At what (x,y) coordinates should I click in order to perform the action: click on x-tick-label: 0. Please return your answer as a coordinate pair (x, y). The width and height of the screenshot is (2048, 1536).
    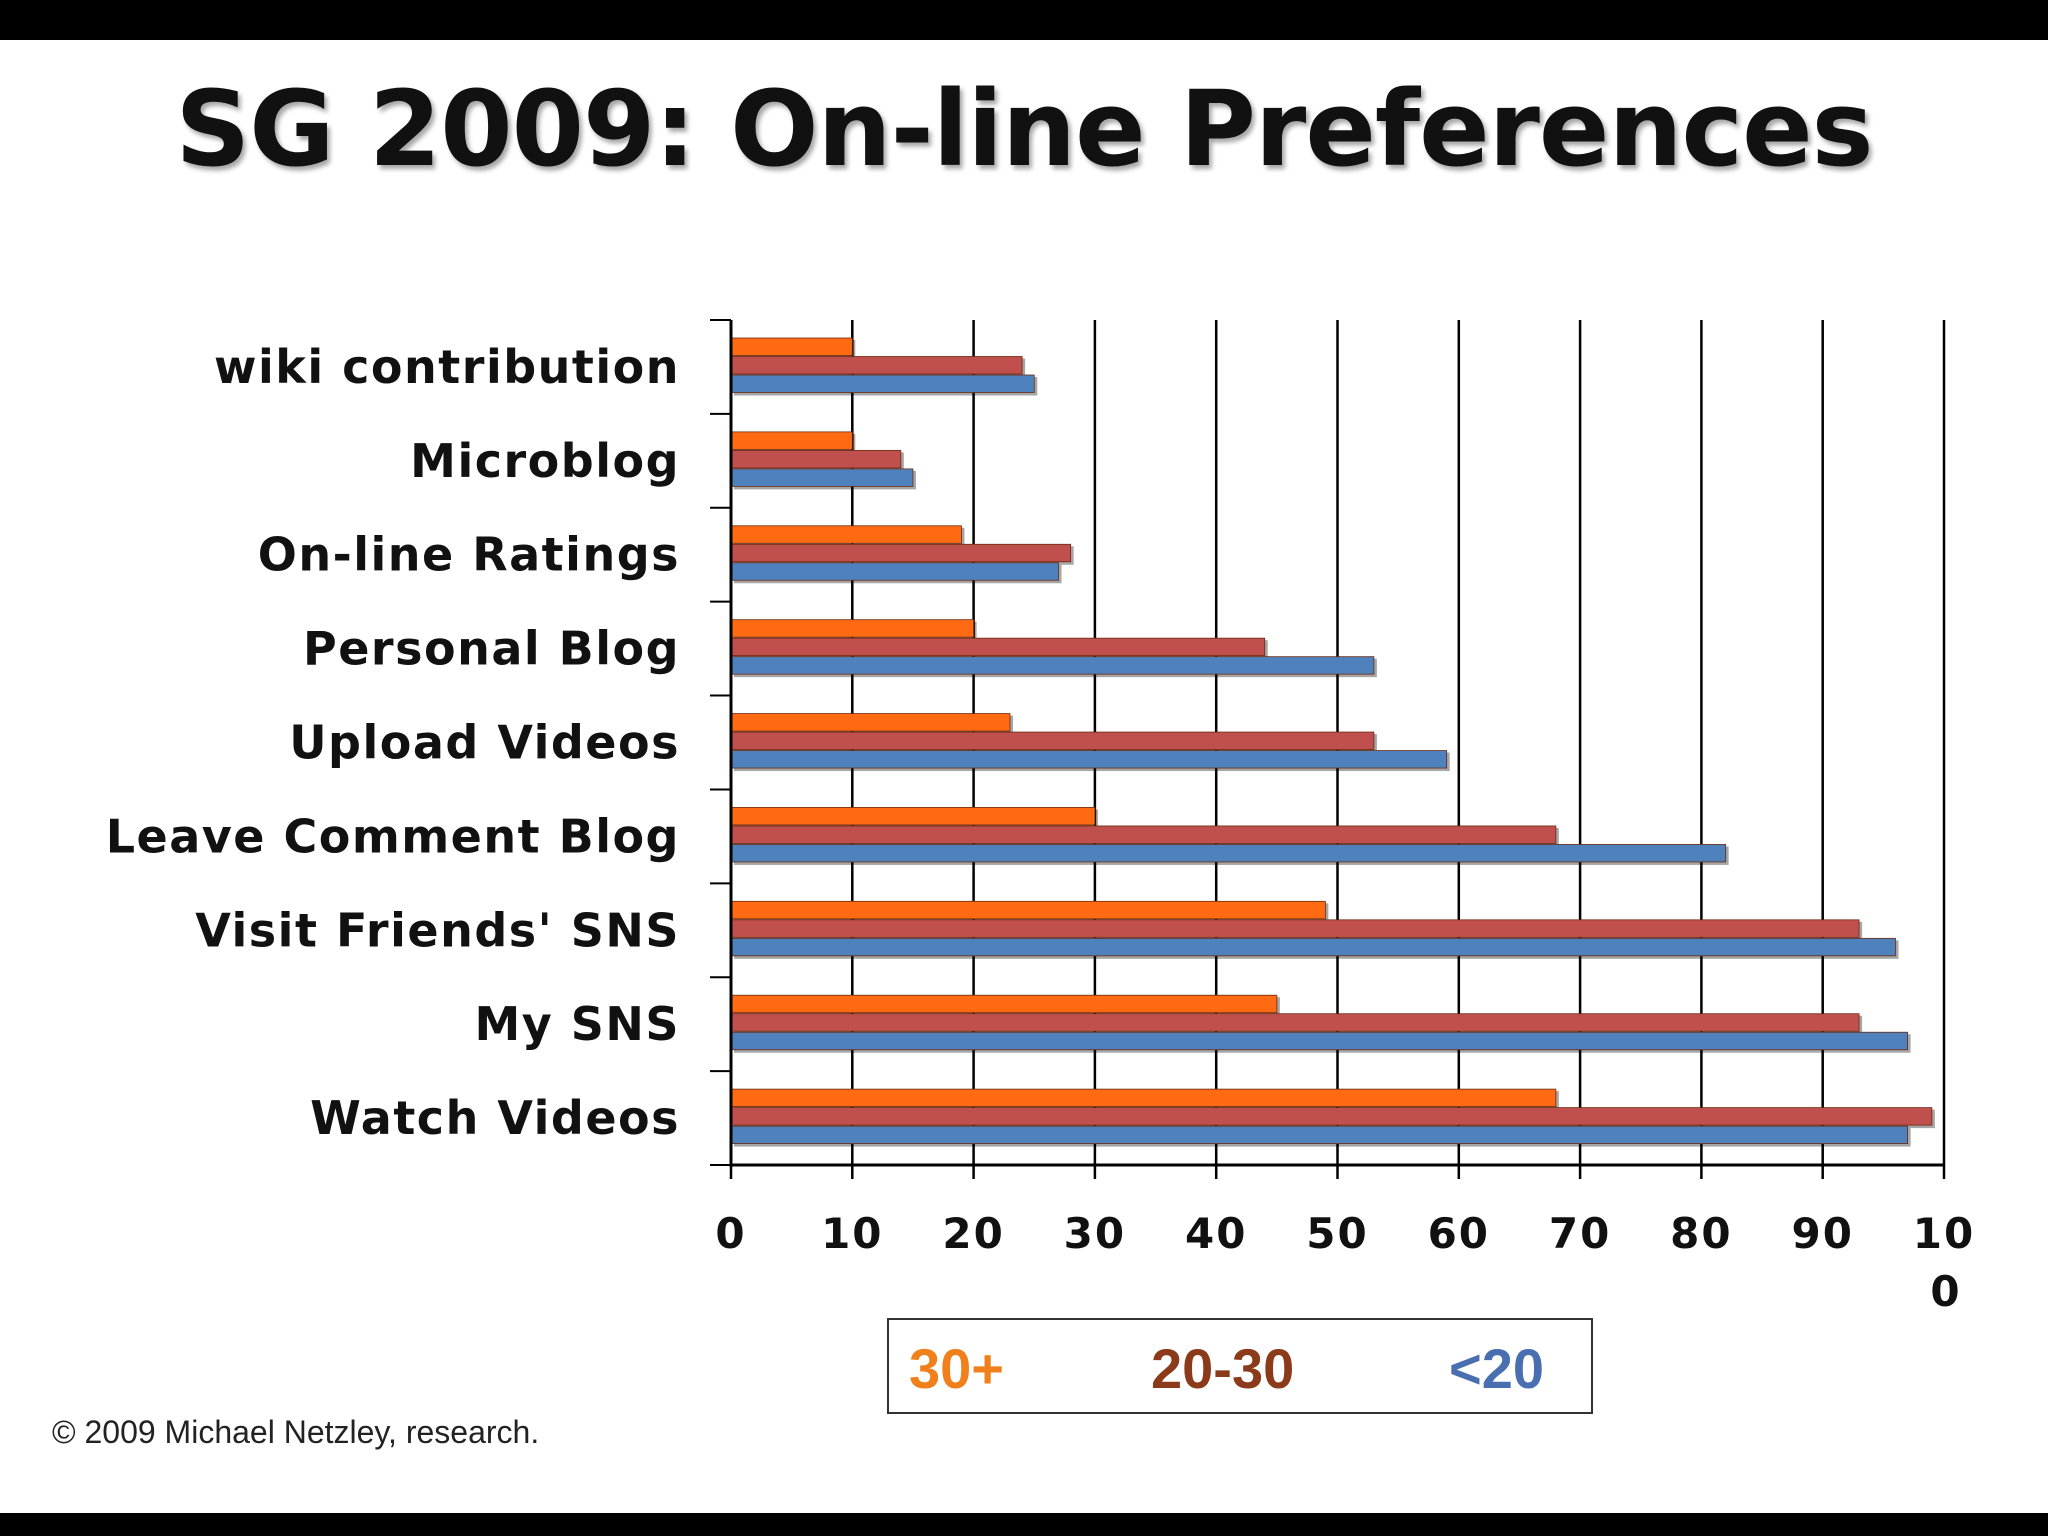
    Looking at the image, I should click on (730, 1233).